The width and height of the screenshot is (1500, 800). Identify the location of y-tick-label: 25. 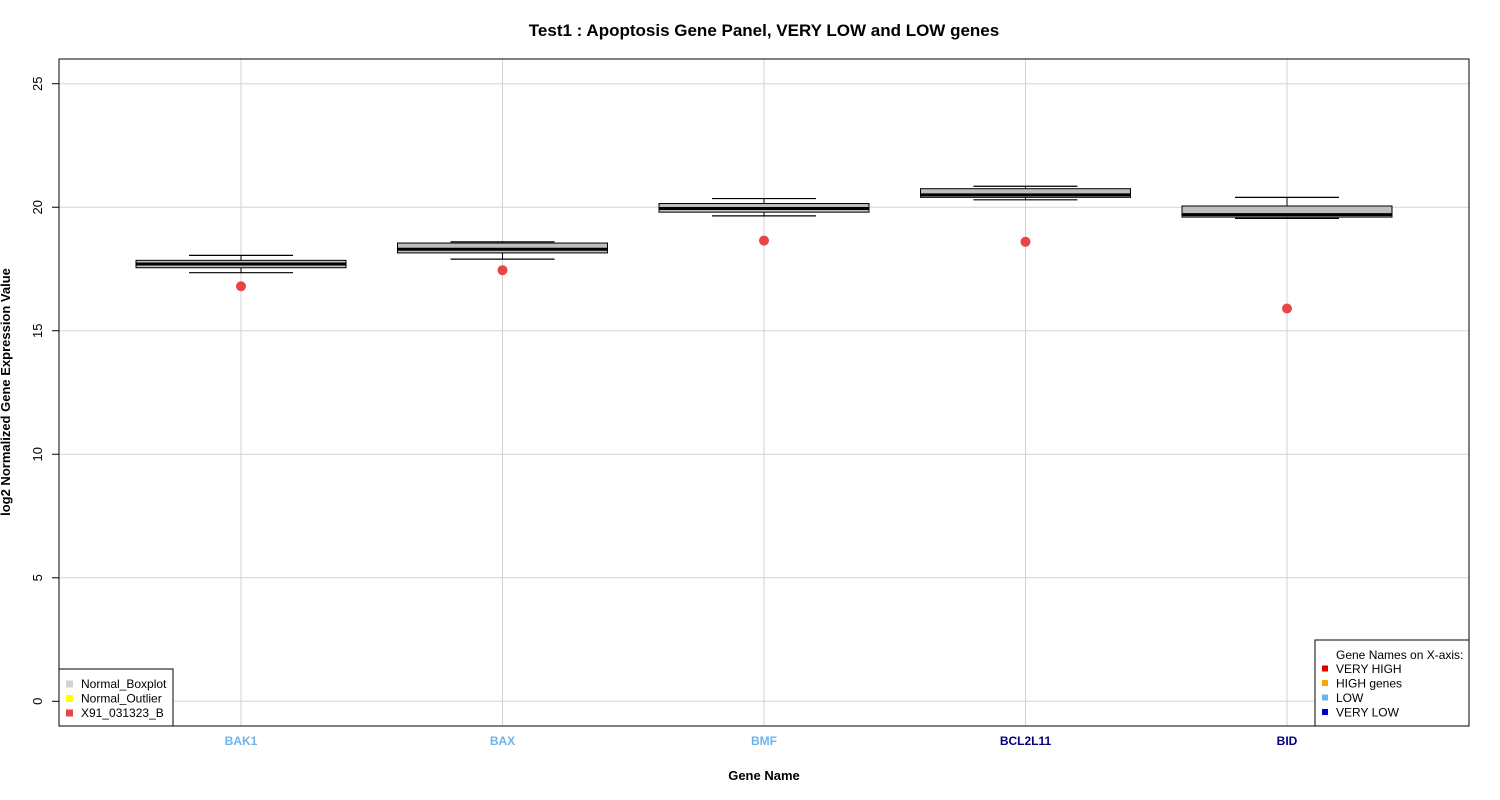
(37, 83).